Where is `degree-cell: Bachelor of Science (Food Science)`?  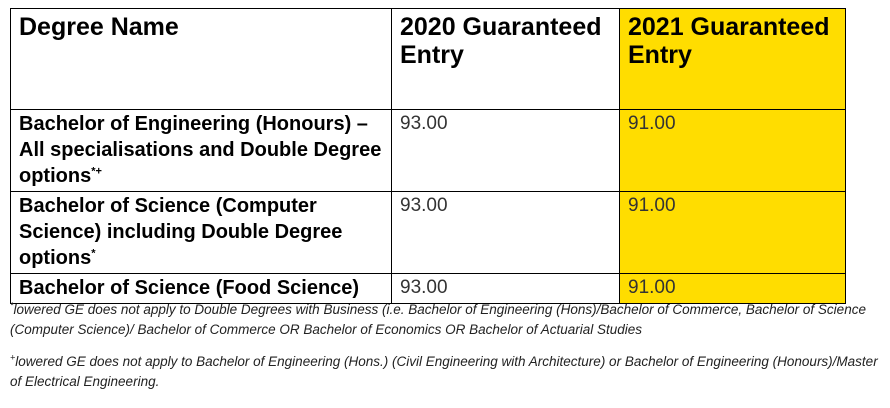
degree-cell: Bachelor of Science (Food Science) is located at coordinates (201, 288).